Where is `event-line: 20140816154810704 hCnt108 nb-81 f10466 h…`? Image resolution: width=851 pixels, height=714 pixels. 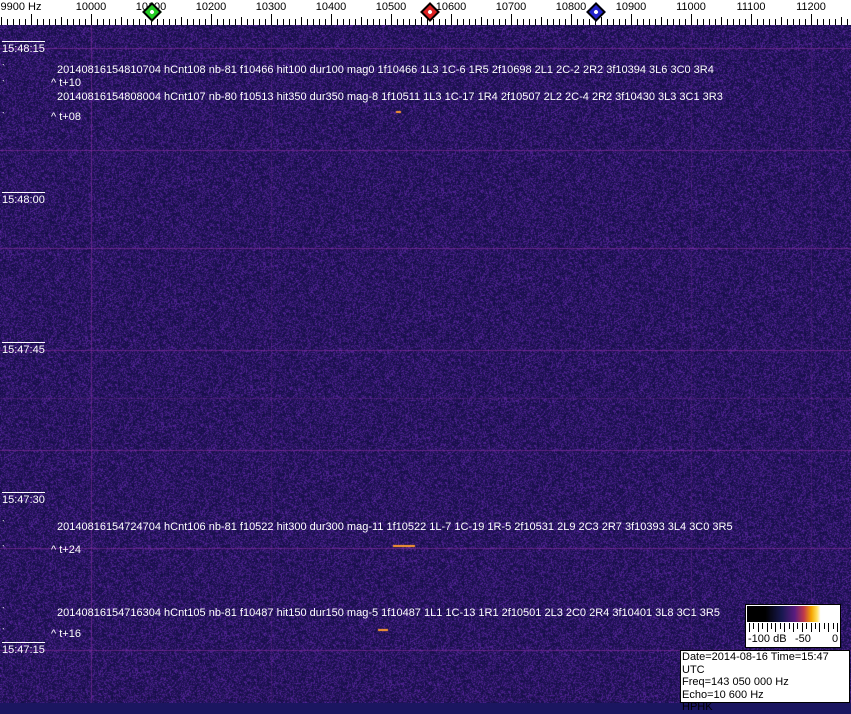
event-line: 20140816154810704 hCnt108 nb-81 f10466 h… is located at coordinates (385, 70).